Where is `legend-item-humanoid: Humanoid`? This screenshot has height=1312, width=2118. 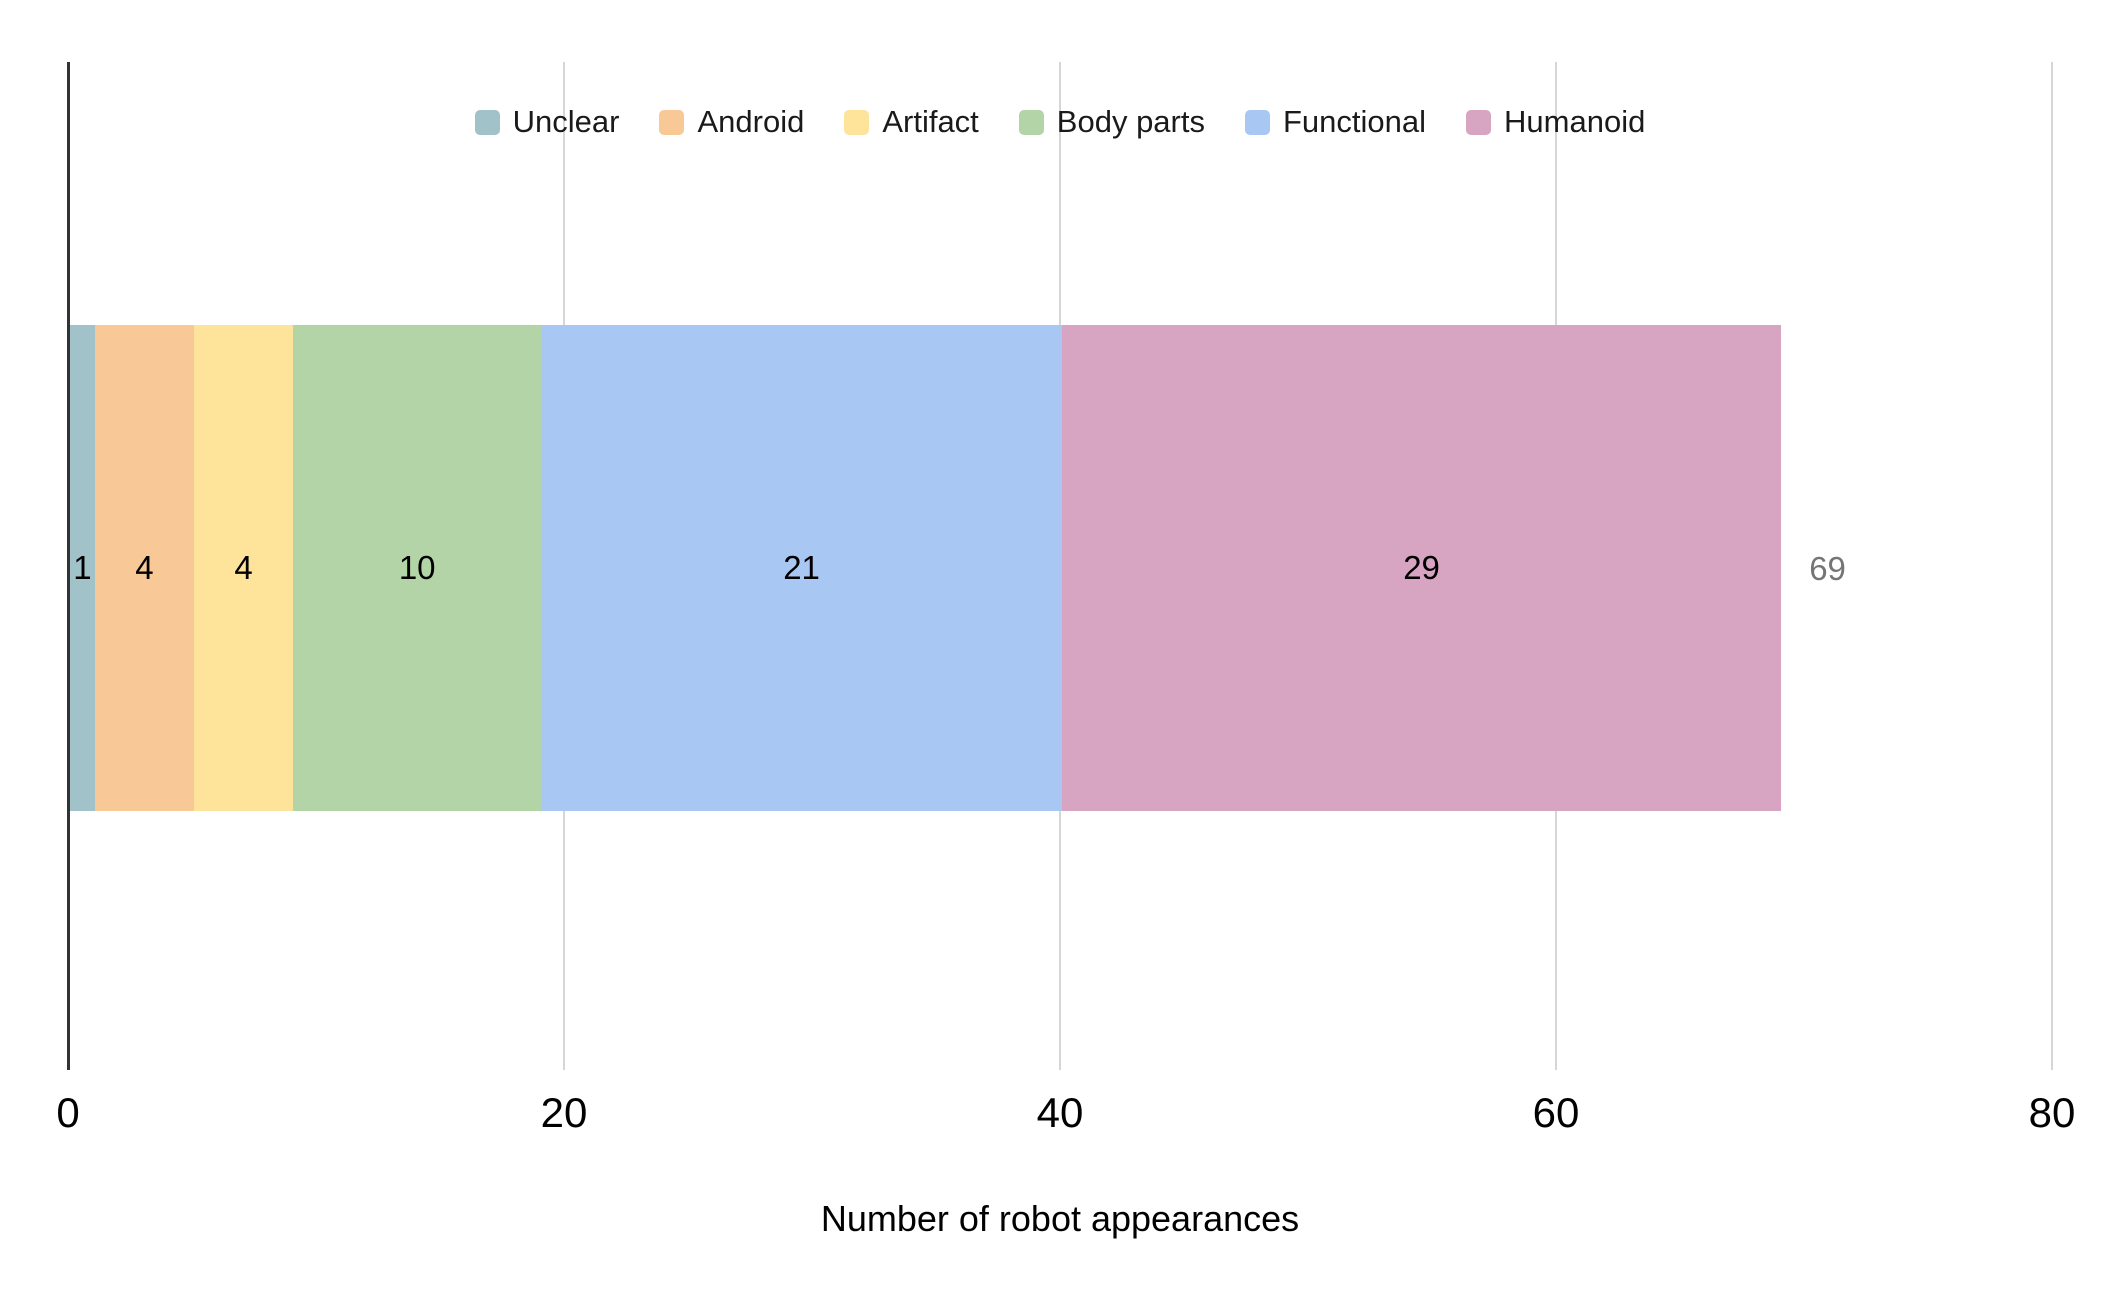
legend-item-humanoid: Humanoid is located at coordinates (1555, 122).